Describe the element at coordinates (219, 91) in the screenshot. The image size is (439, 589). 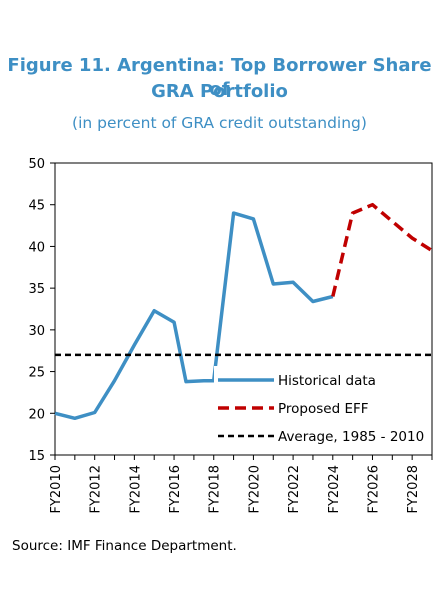
I see `chart-title-line2: GRA Portfolio` at that location.